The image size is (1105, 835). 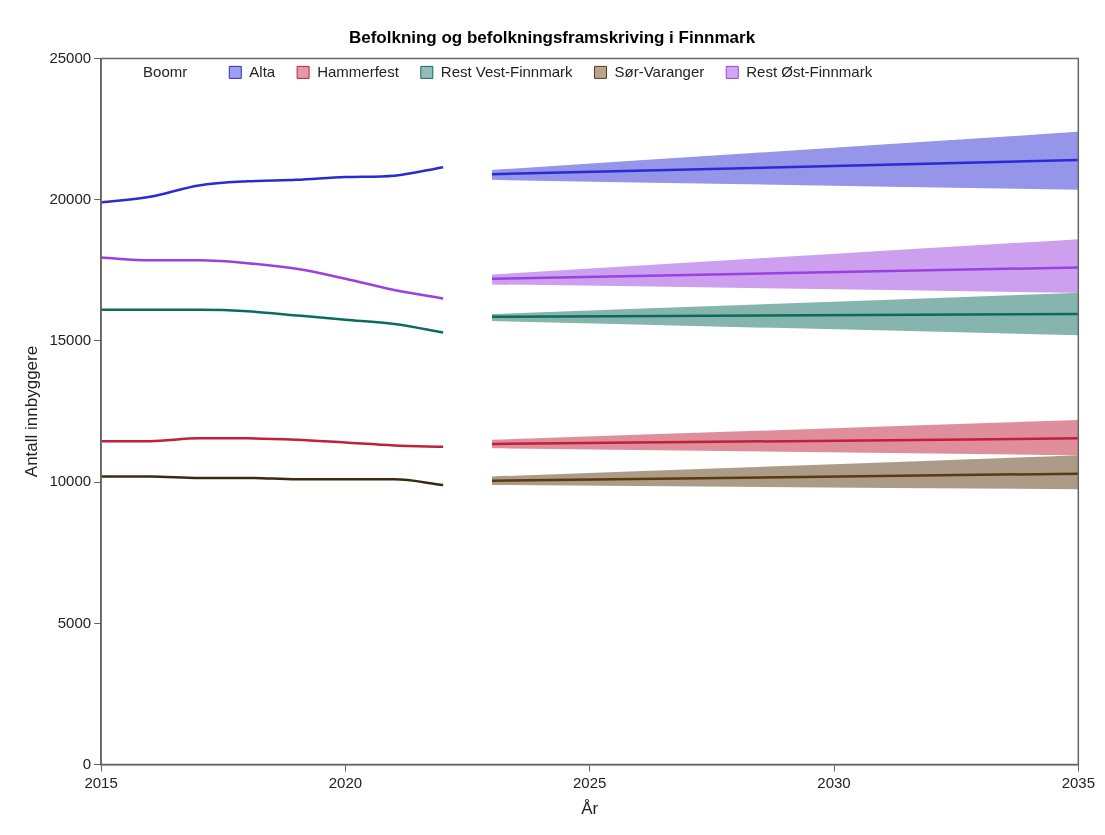 I want to click on y-axis-title: Antall innbyggere, so click(x=31, y=411).